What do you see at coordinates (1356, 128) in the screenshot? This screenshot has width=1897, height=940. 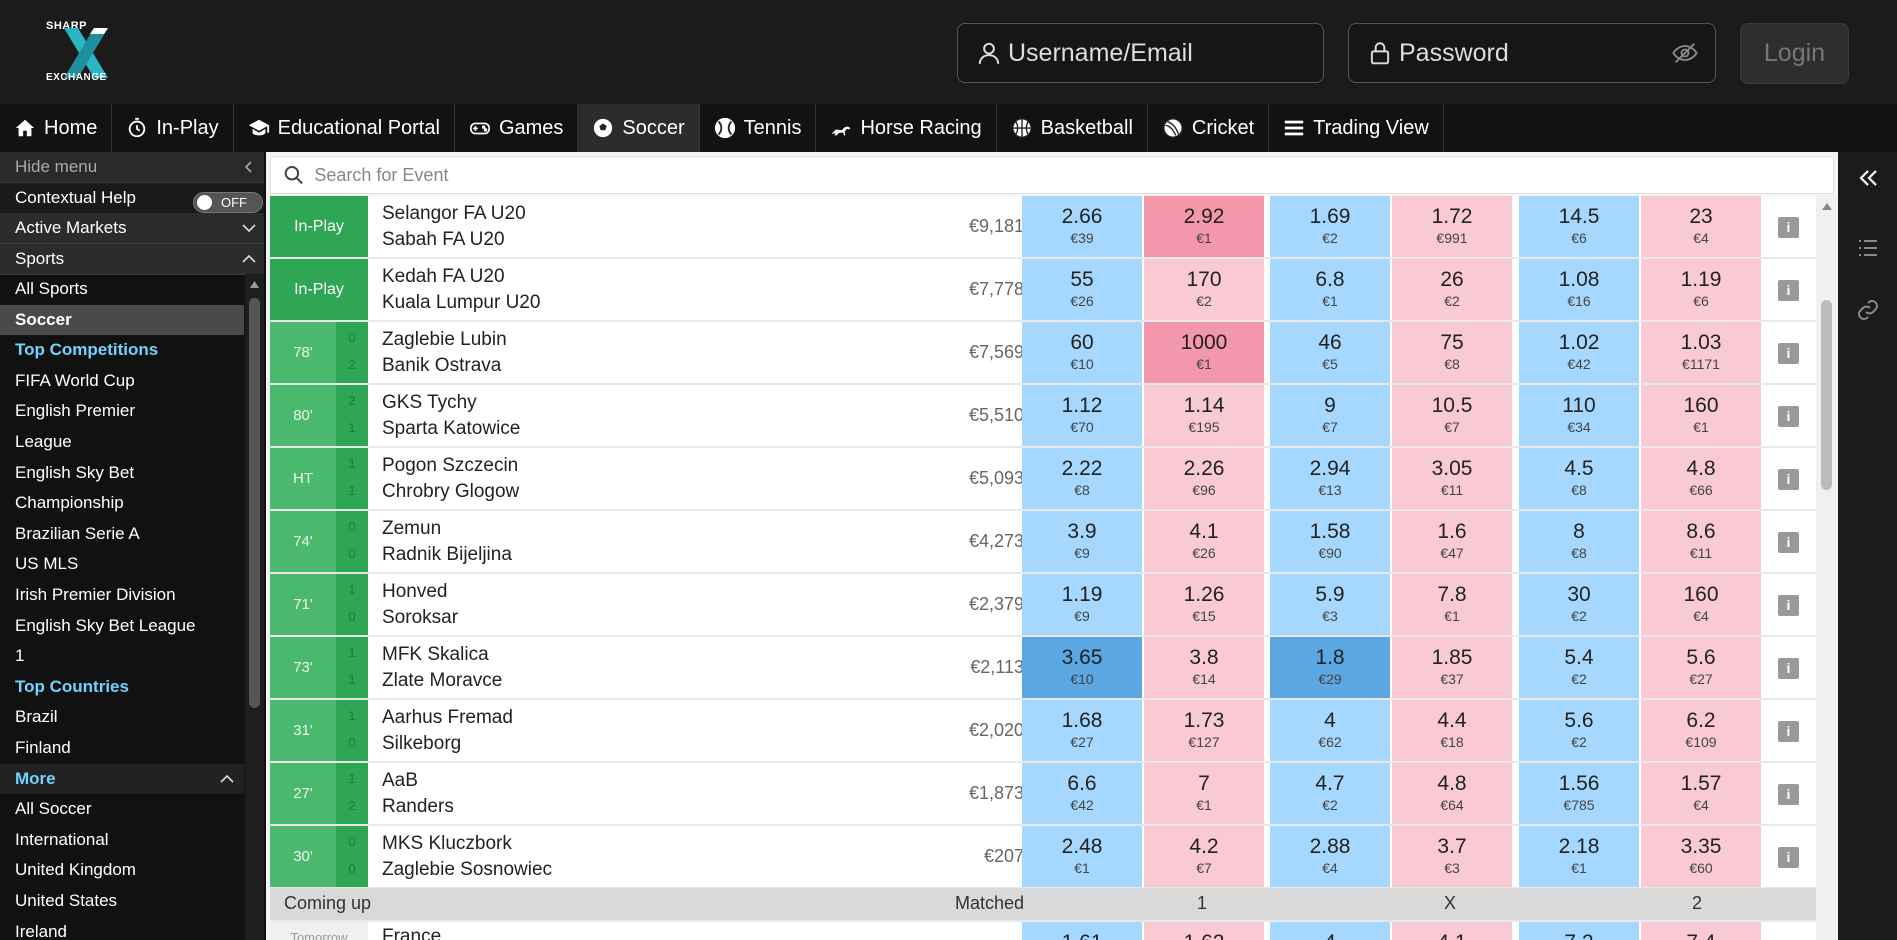 I see `nav-item-trading-view: Trading View` at bounding box center [1356, 128].